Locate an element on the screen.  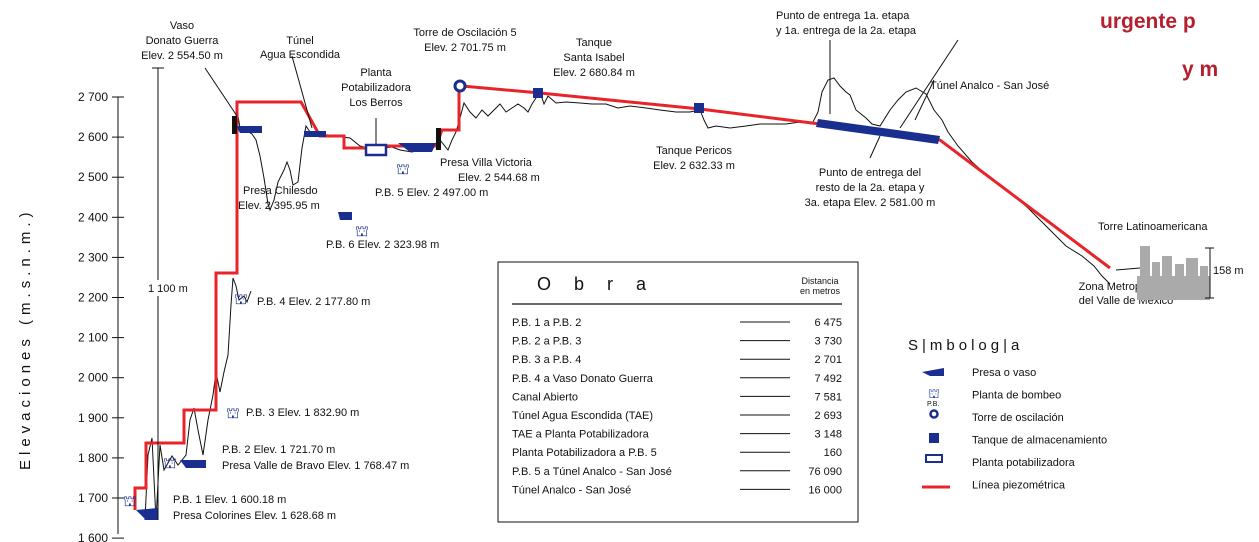
presa-vv-label-1: Presa Villa Victoria is located at coordinates (486, 163).